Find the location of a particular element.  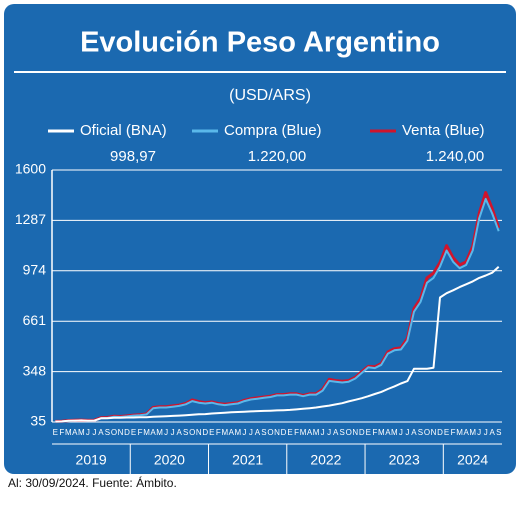

y-tick-label: 974 is located at coordinates (35, 270).